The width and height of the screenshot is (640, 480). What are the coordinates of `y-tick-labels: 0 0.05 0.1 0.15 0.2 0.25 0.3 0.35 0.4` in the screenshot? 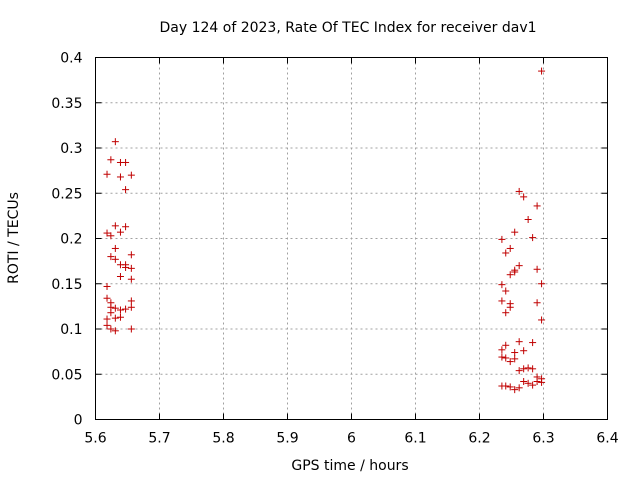 It's located at (66, 240).